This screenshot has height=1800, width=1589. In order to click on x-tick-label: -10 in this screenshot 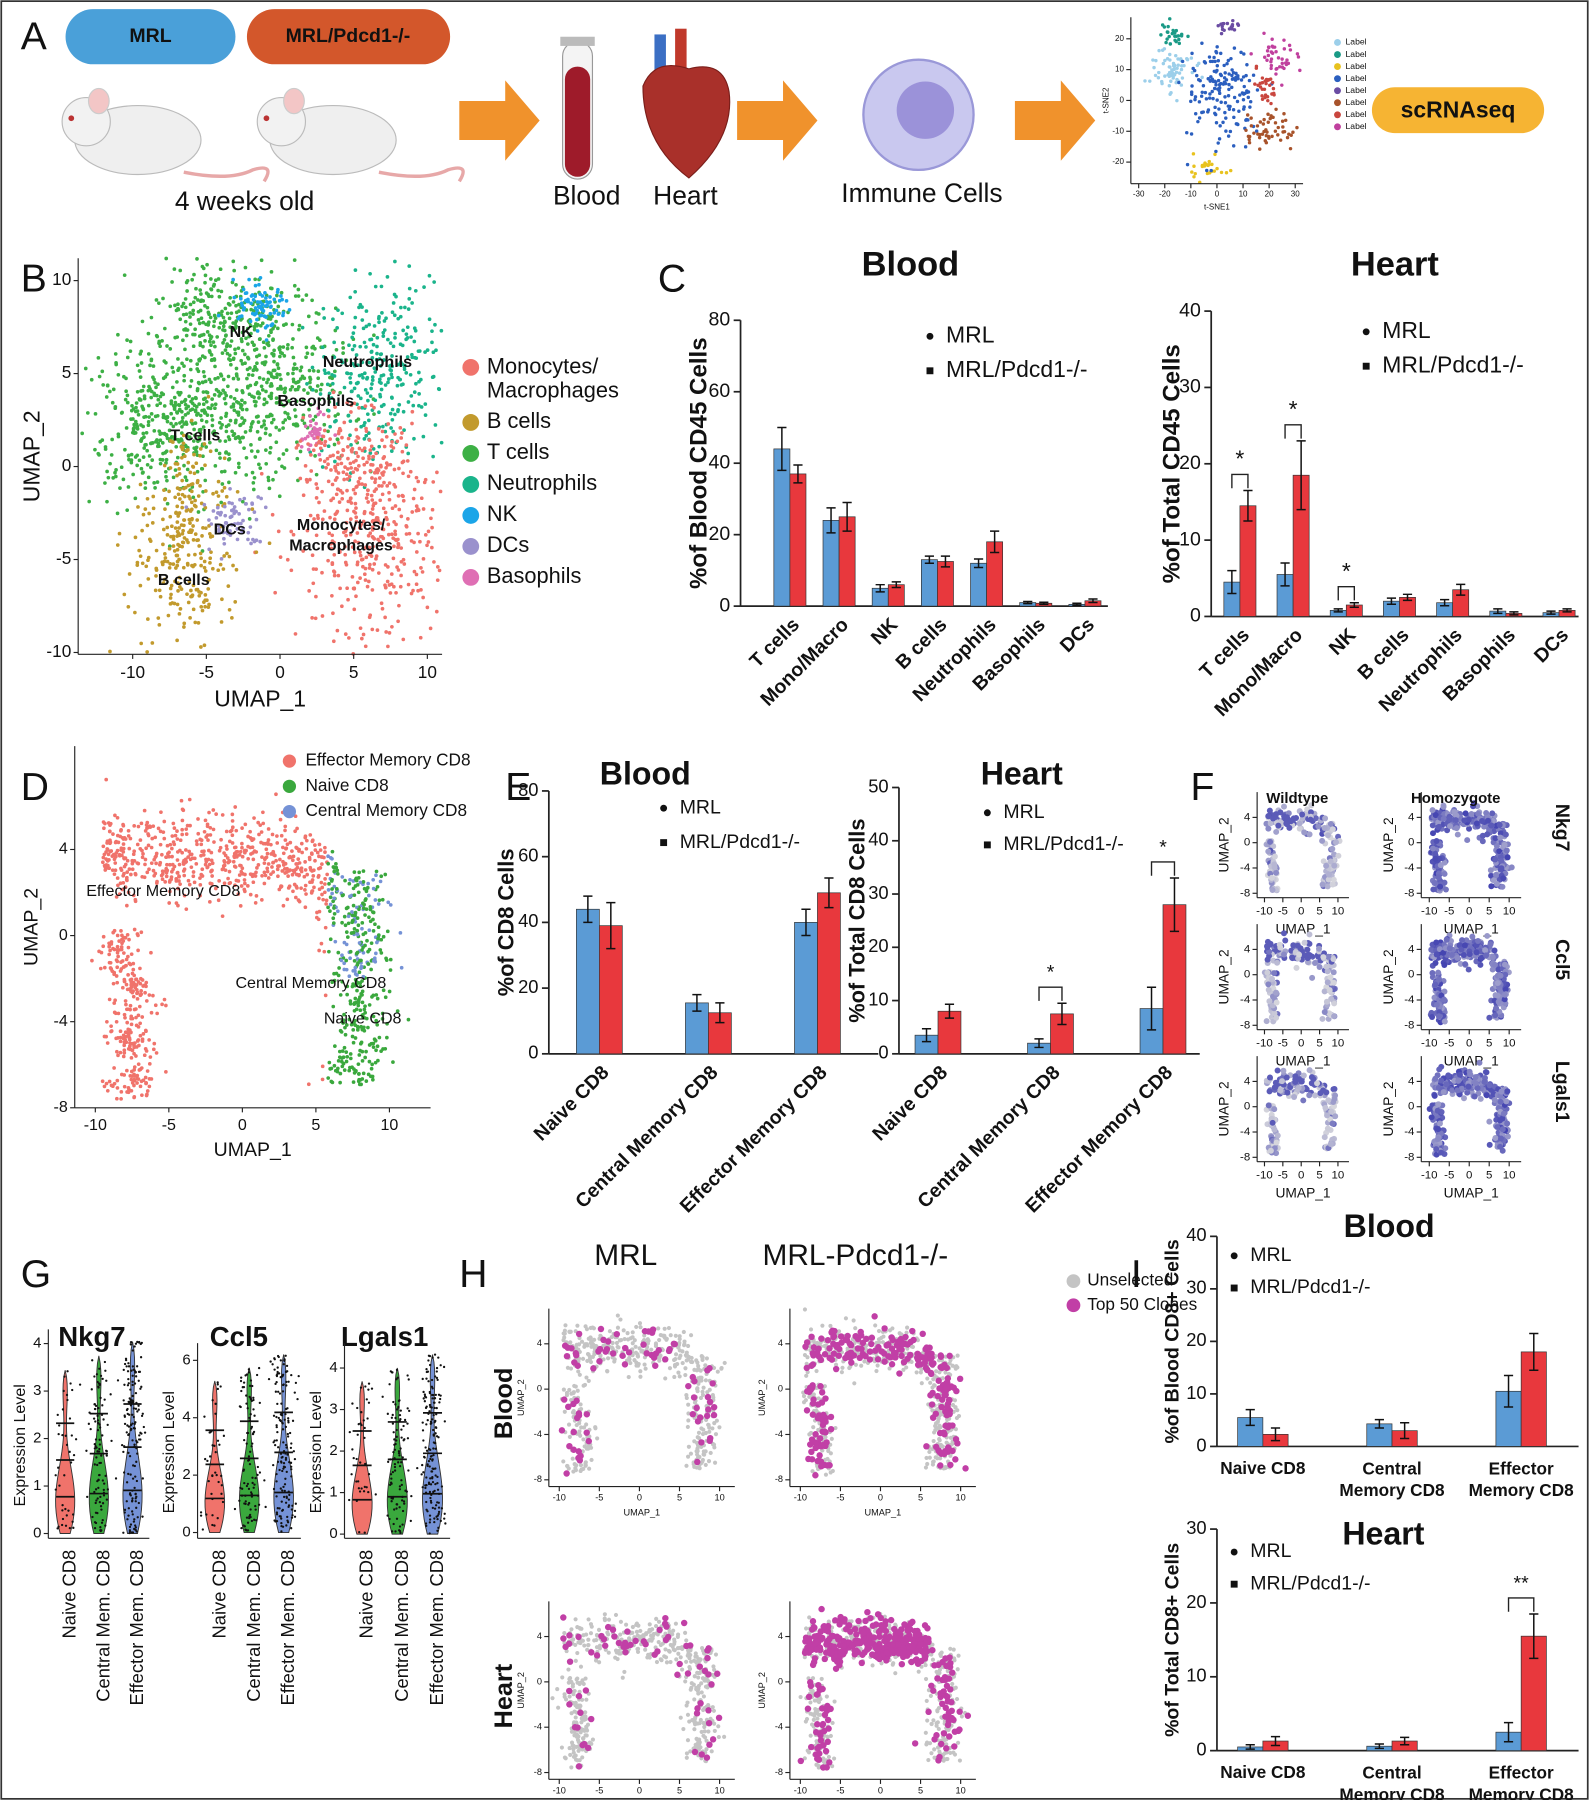, I will do `click(1264, 912)`.